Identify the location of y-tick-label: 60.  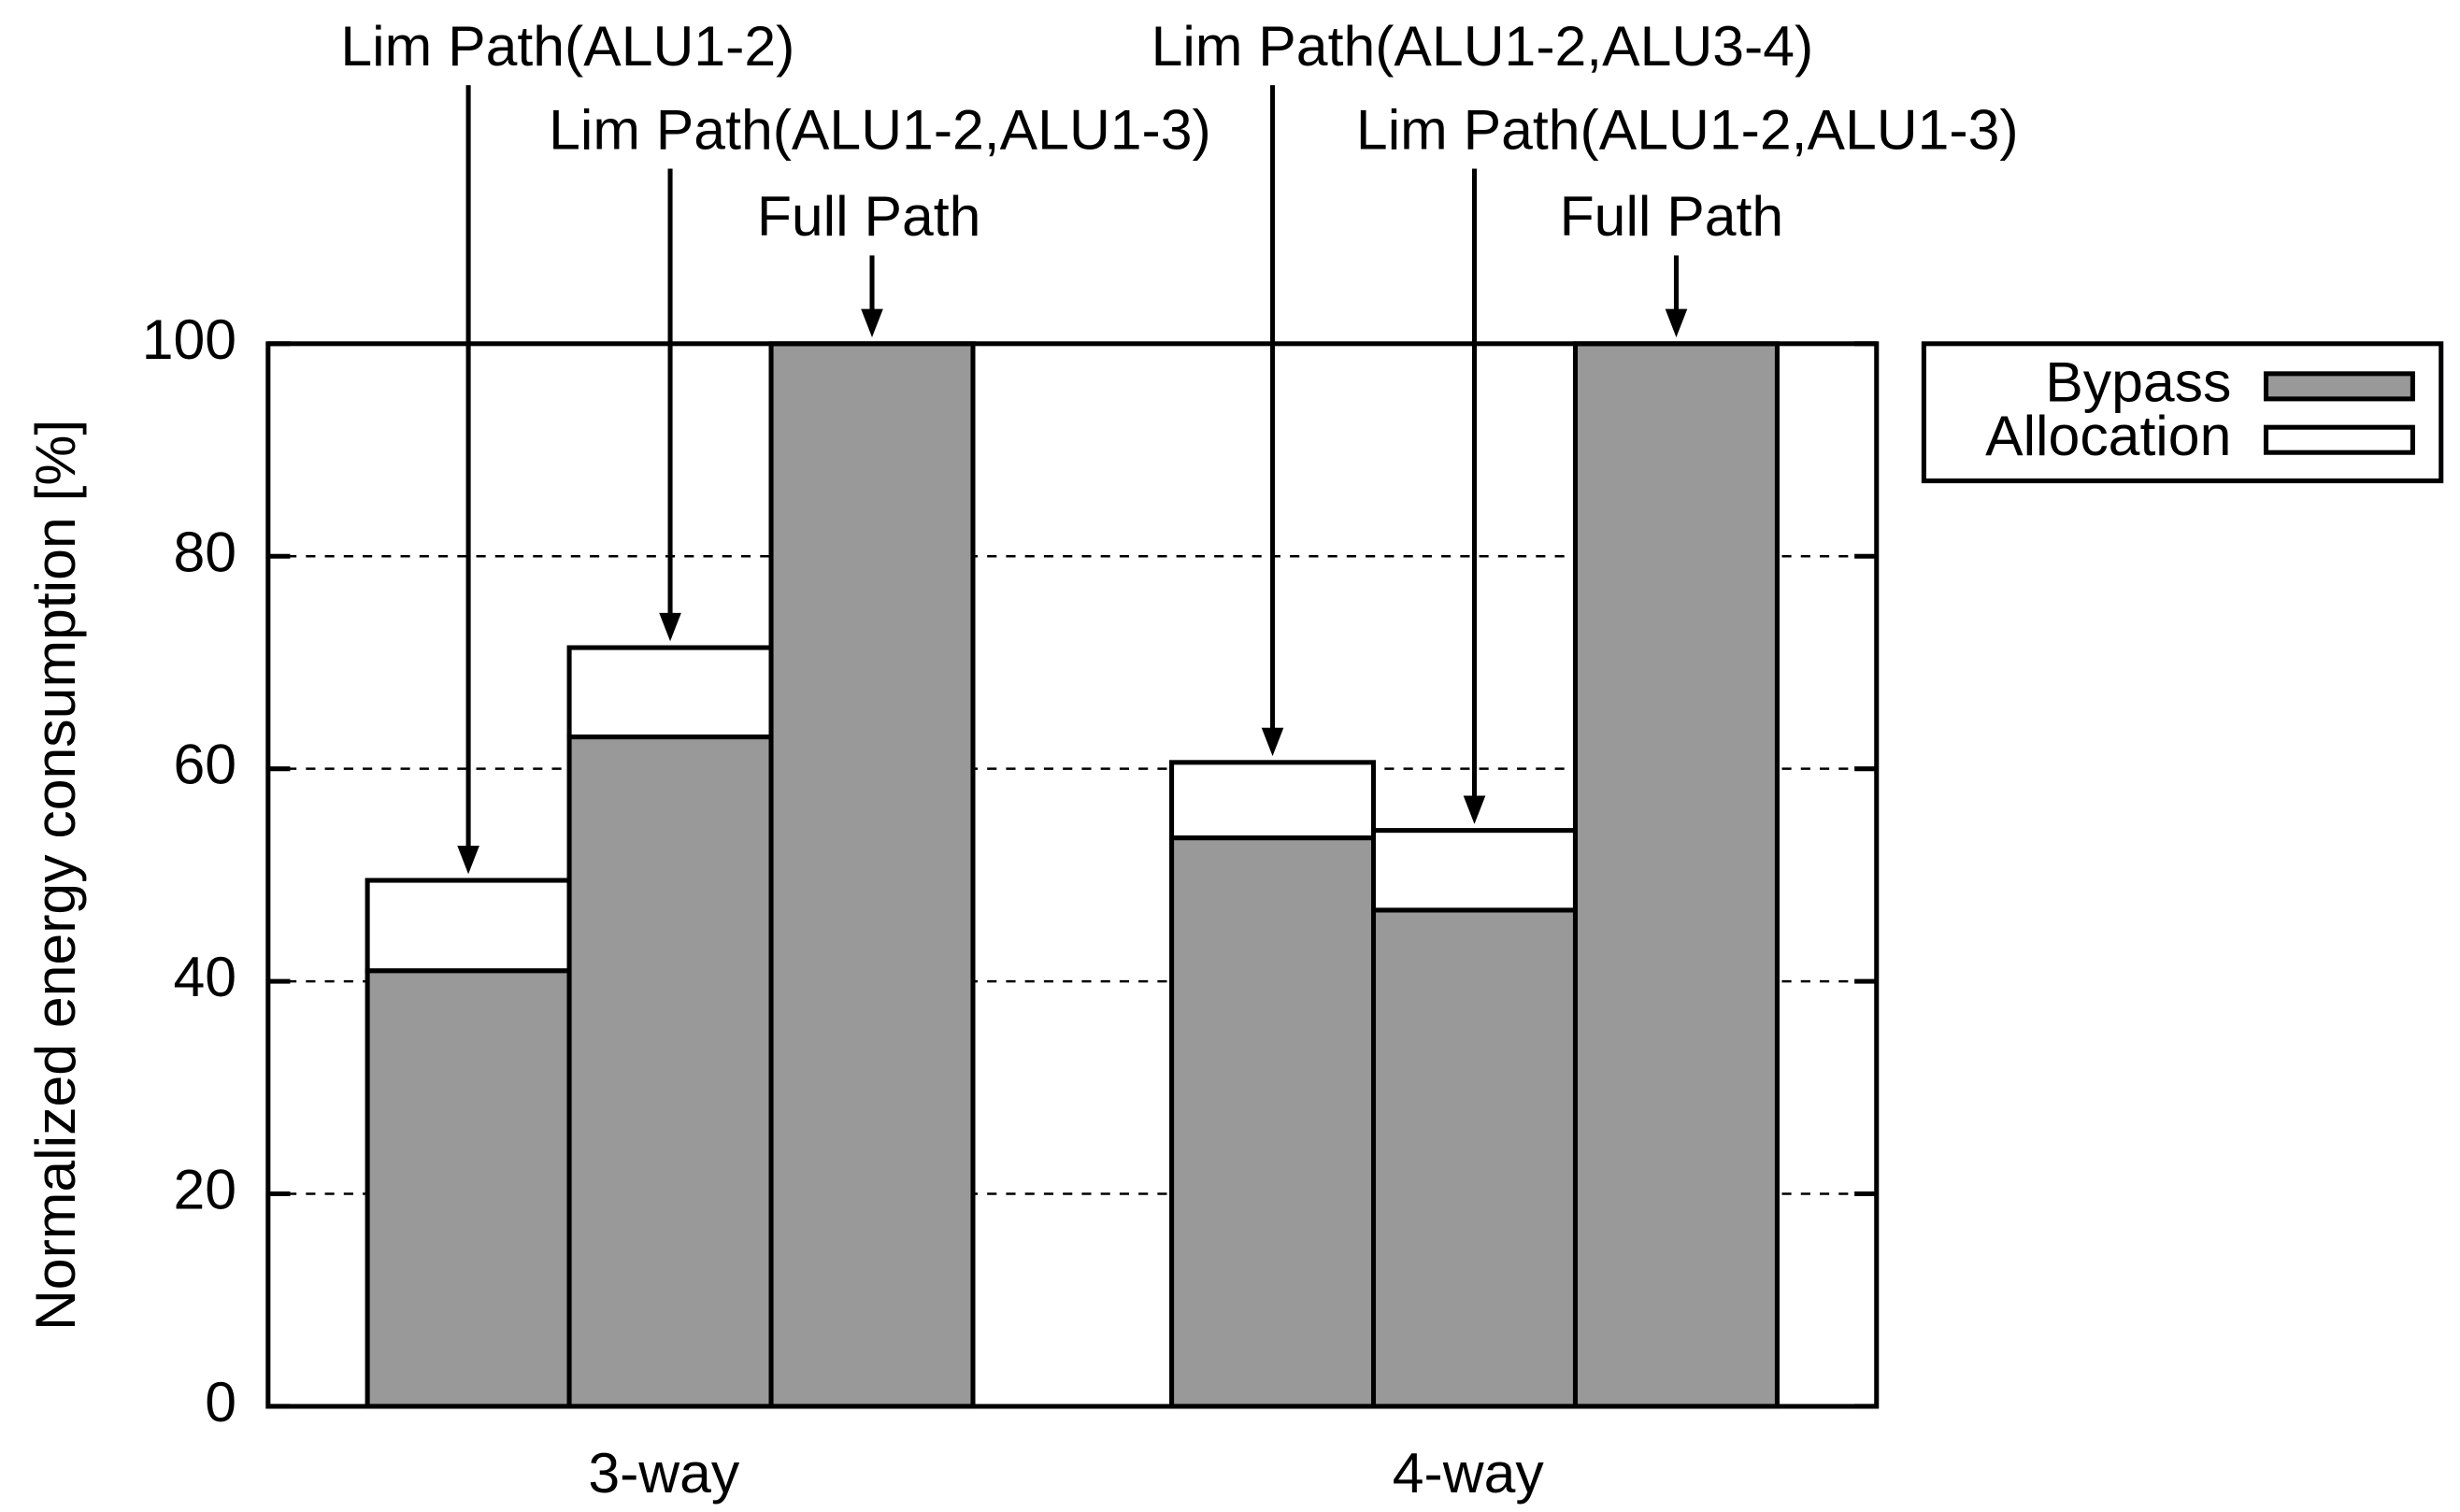
(205, 764).